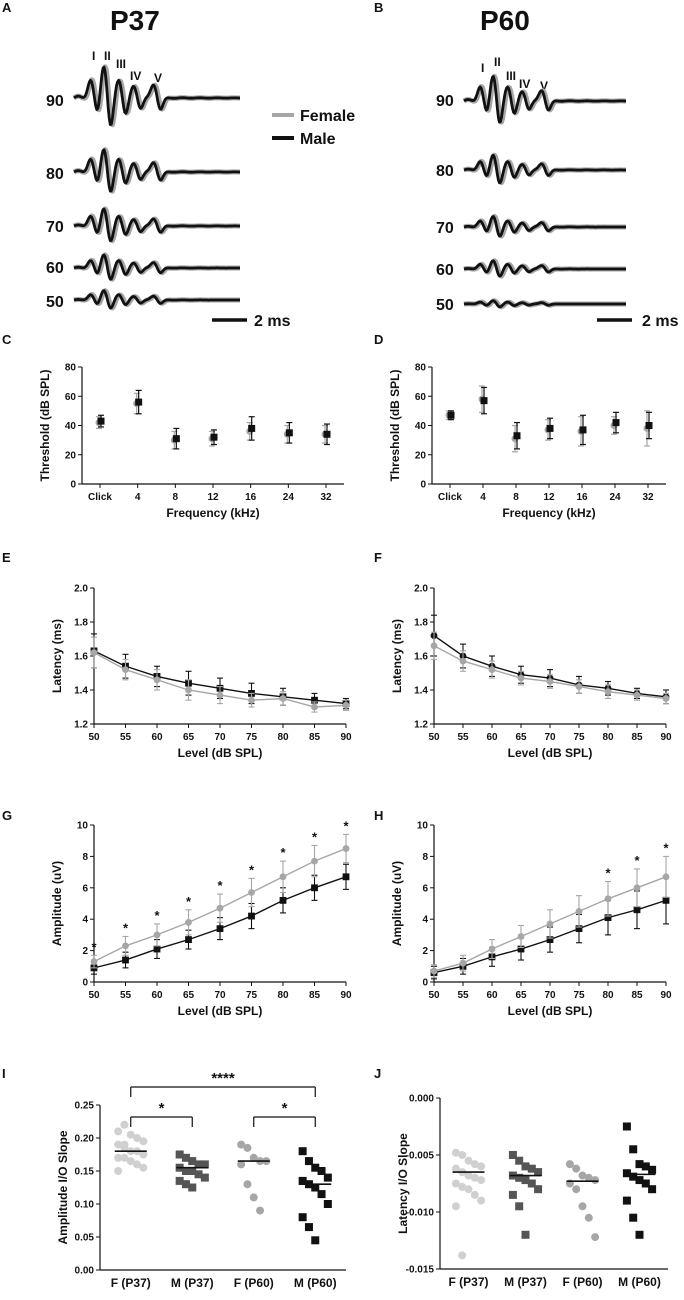 Image resolution: width=684 pixels, height=1300 pixels. Describe the element at coordinates (403, 1183) in the screenshot. I see `y-axis-label: Latency I/O Slope` at that location.